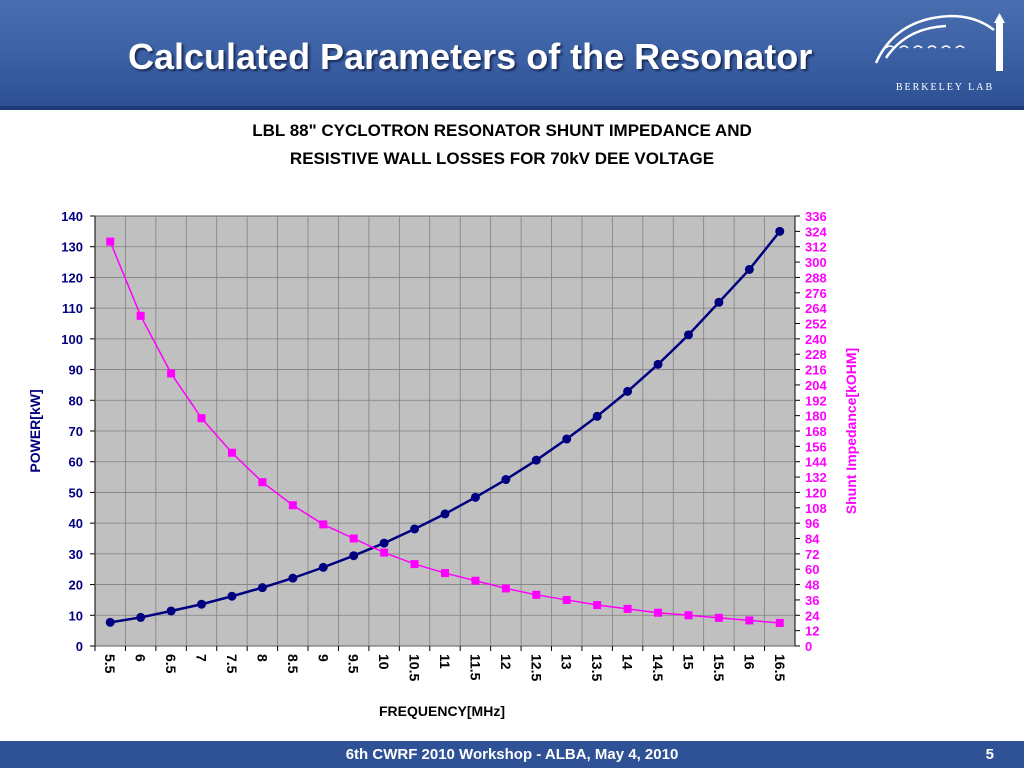 The width and height of the screenshot is (1024, 768). What do you see at coordinates (945, 87) in the screenshot?
I see `logo-text: Berkeley Lab` at bounding box center [945, 87].